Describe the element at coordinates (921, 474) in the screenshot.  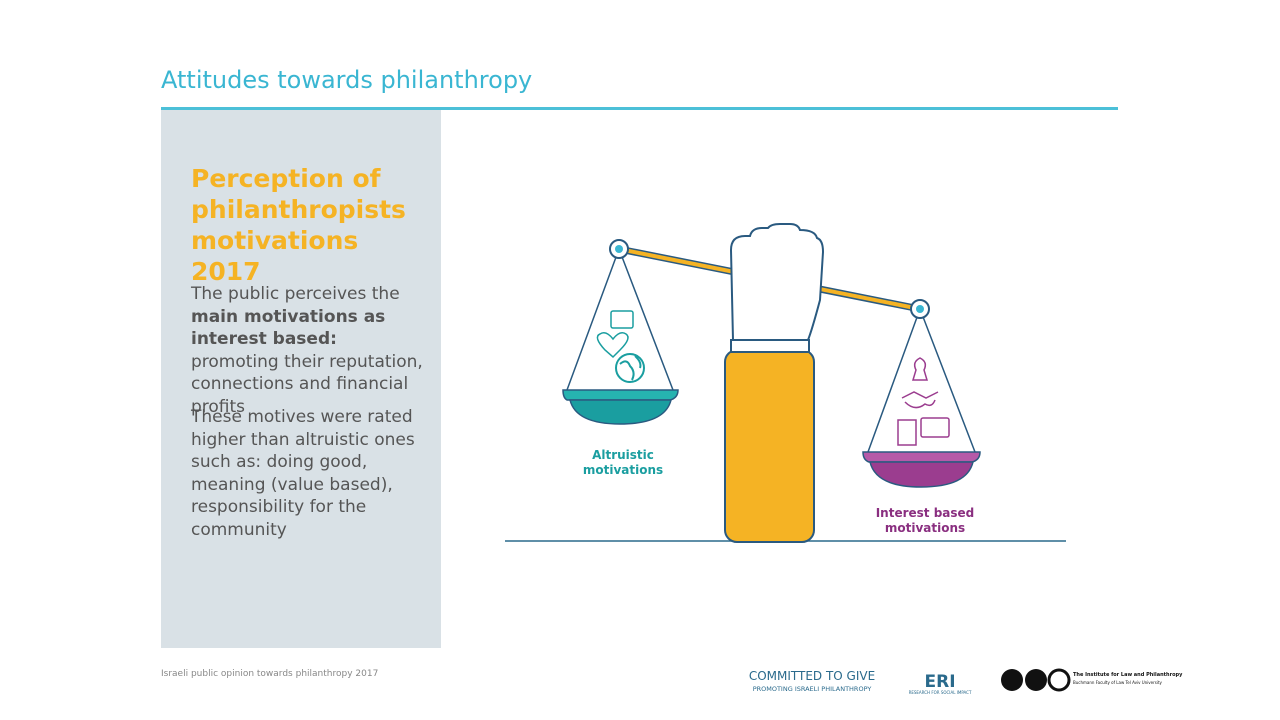
I see `right-pan` at that location.